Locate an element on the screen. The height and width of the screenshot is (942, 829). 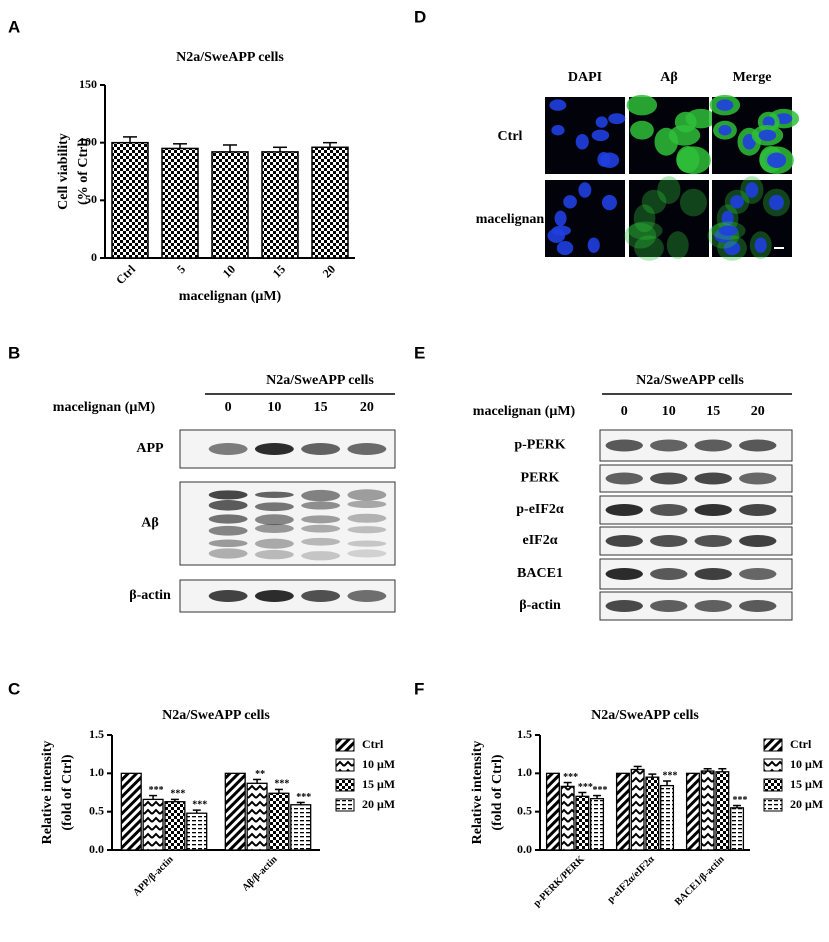
y-tick-label: 0.0 is located at coordinates (96, 849).